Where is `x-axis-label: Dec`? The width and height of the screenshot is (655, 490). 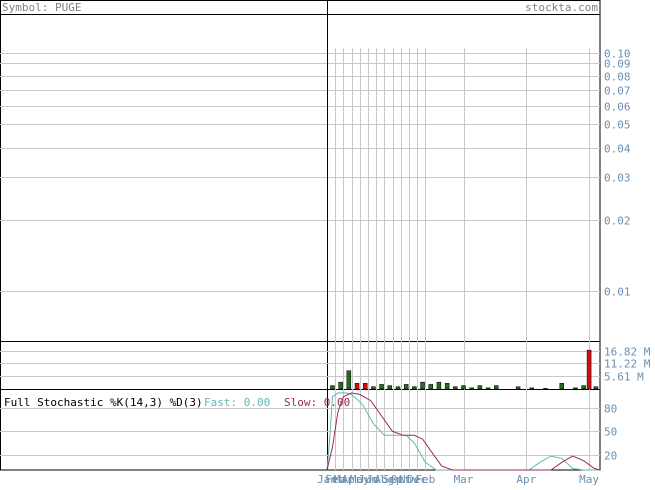 x-axis-label: Dec is located at coordinates (417, 479).